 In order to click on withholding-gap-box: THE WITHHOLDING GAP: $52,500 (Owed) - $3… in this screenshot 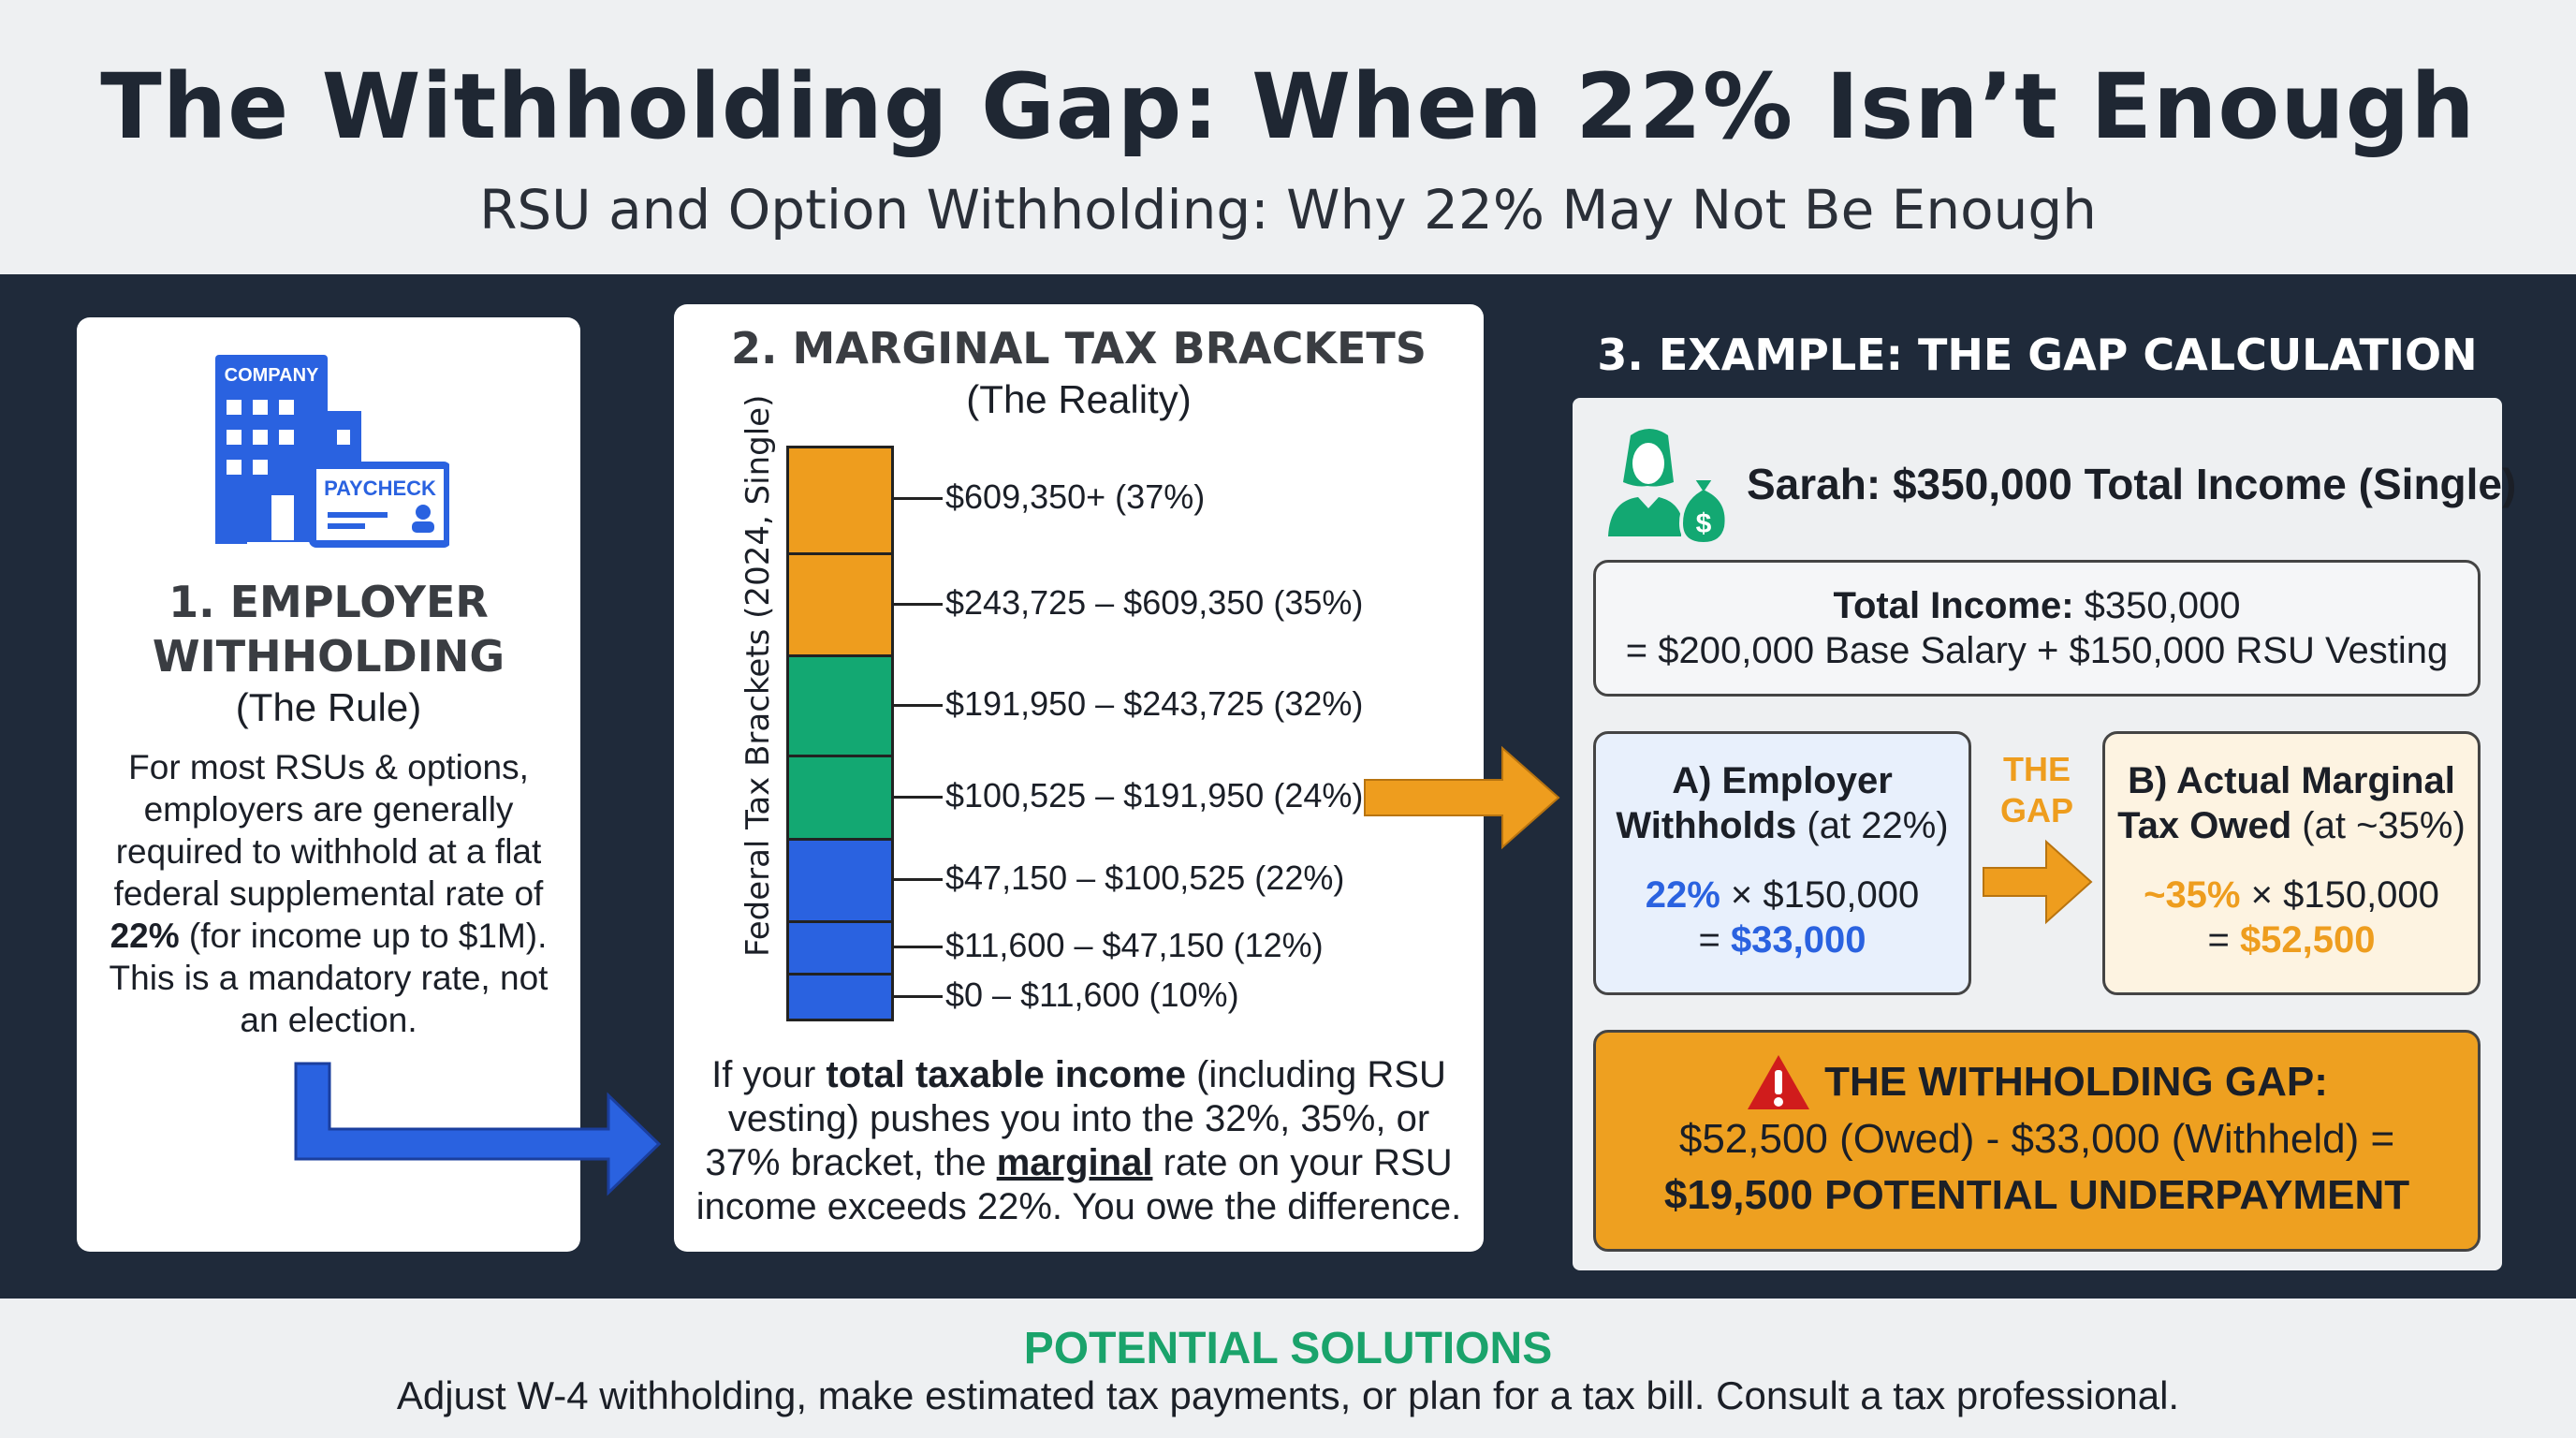, I will do `click(2037, 1141)`.